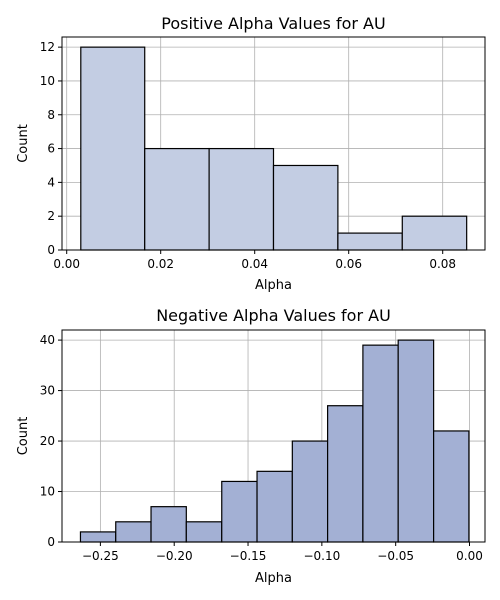 This screenshot has height=600, width=500. What do you see at coordinates (174, 556) in the screenshot?
I see `x-tick-label: −0.20` at bounding box center [174, 556].